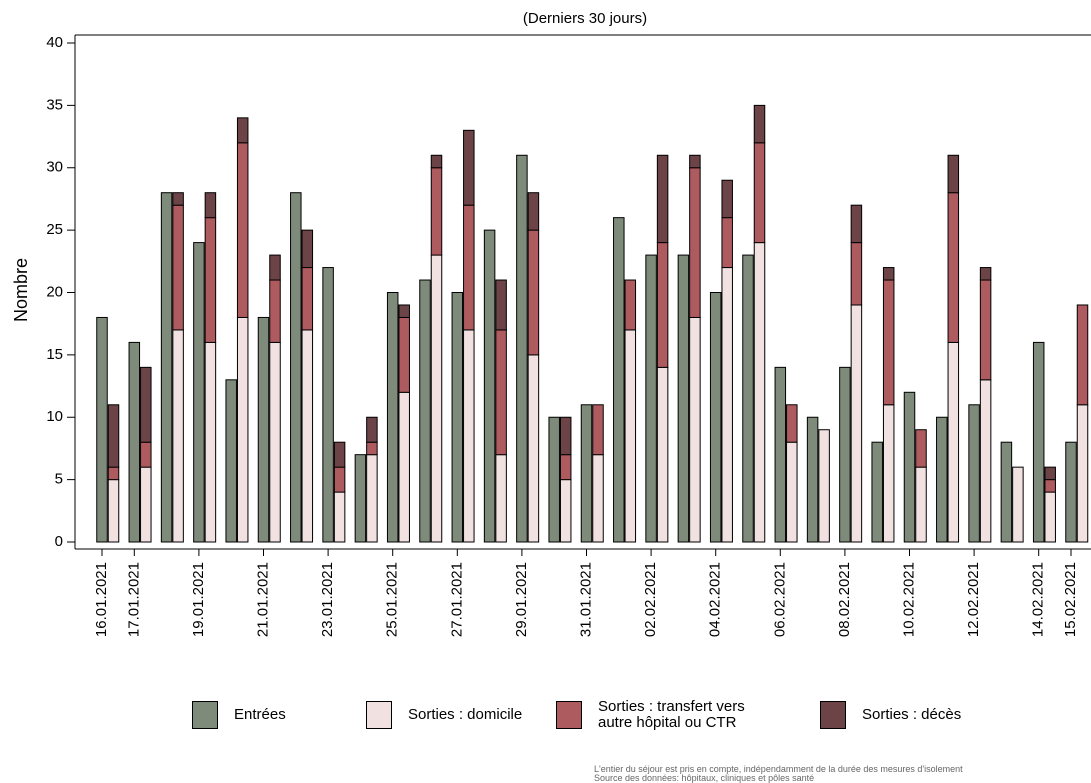 The image size is (1091, 783). I want to click on legend-label: Sorties : décès, so click(912, 714).